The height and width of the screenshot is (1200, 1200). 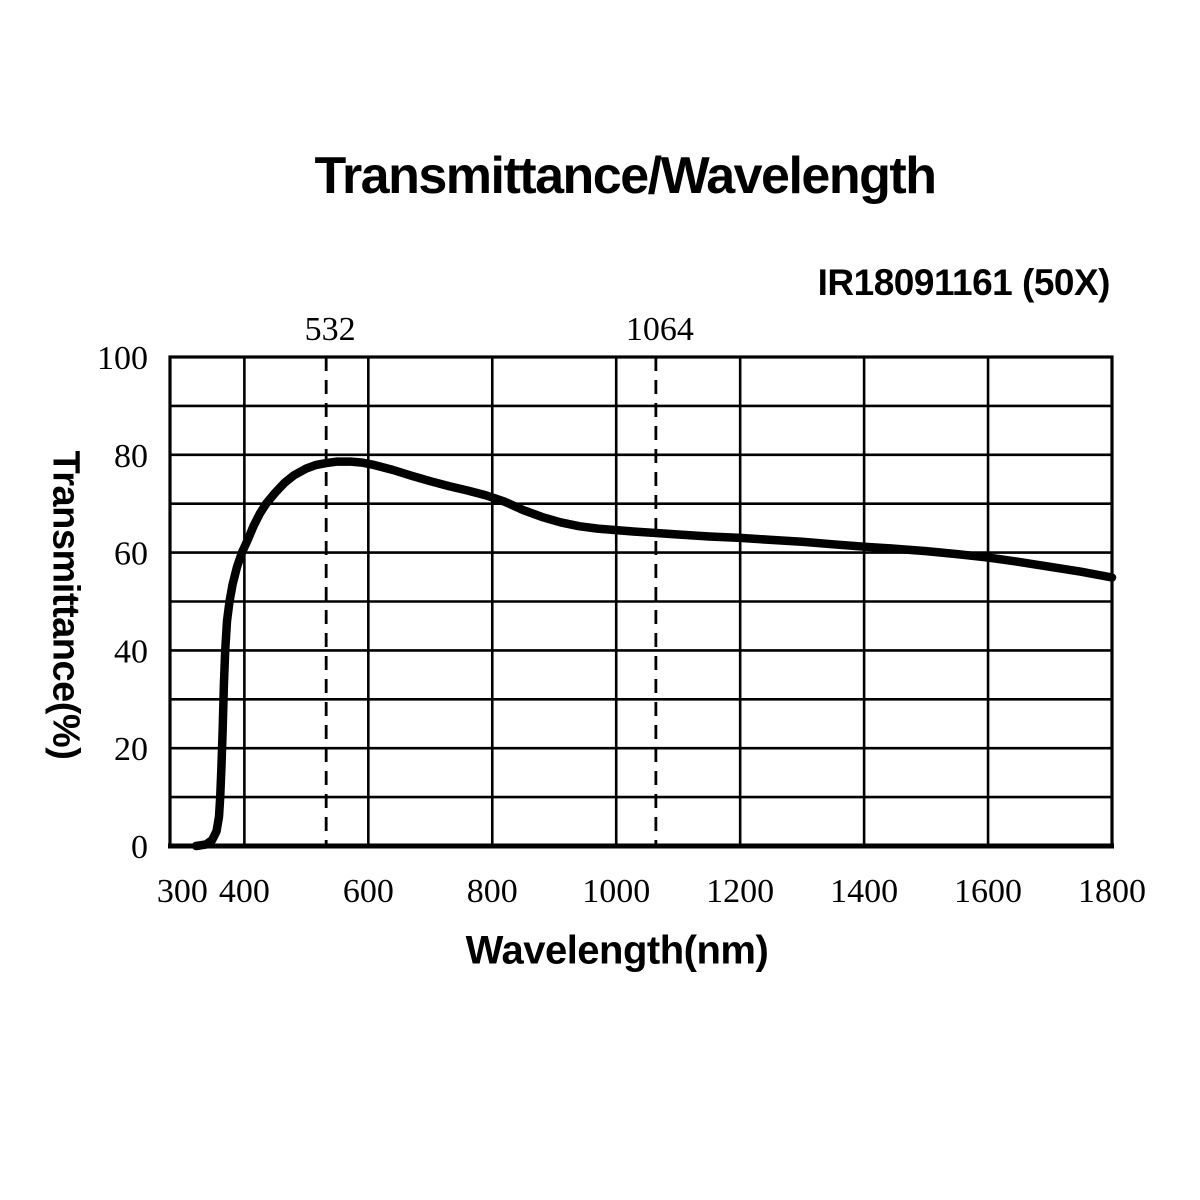 What do you see at coordinates (864, 891) in the screenshot?
I see `x-tick-label: 1400` at bounding box center [864, 891].